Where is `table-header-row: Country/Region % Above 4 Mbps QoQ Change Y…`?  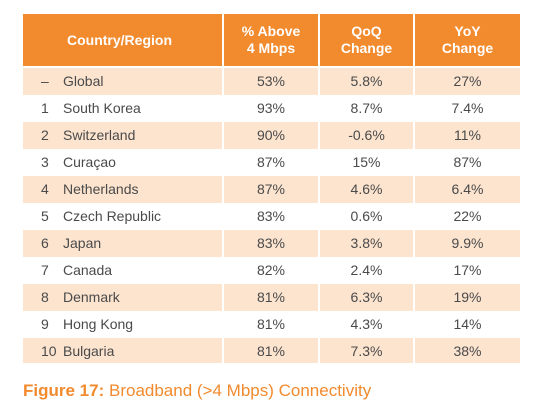
table-header-row: Country/Region % Above 4 Mbps QoQ Change Y… is located at coordinates (271, 40).